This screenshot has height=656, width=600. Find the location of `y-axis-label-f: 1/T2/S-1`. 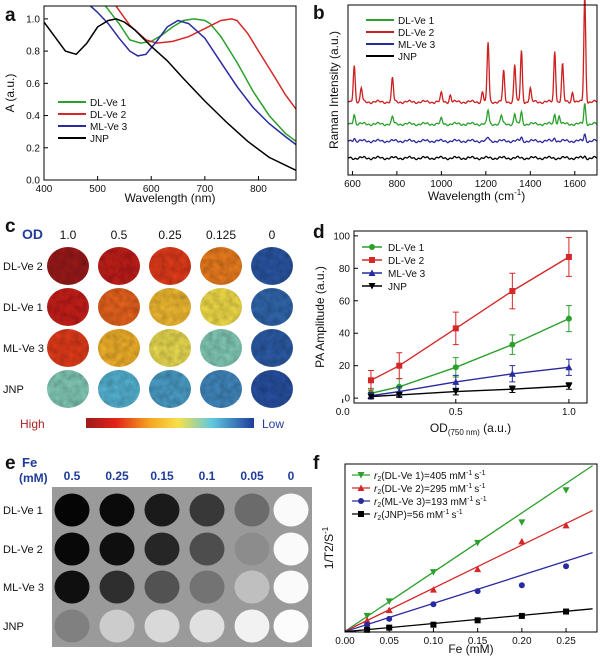

y-axis-label-f: 1/T2/S-1 is located at coordinates (328, 547).